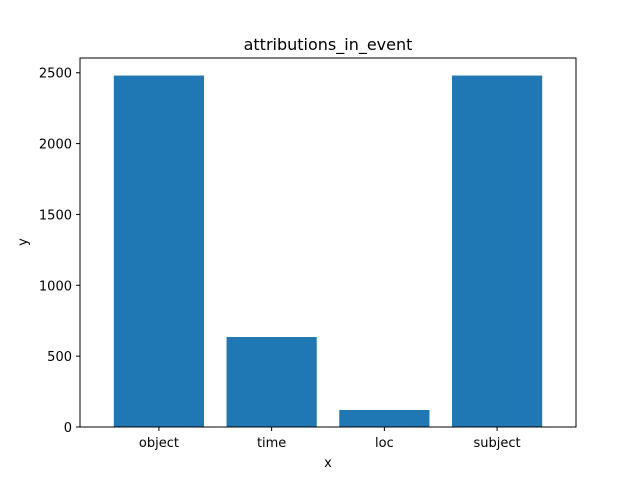 The height and width of the screenshot is (485, 640). What do you see at coordinates (271, 443) in the screenshot?
I see `x-tick-label-time: time` at bounding box center [271, 443].